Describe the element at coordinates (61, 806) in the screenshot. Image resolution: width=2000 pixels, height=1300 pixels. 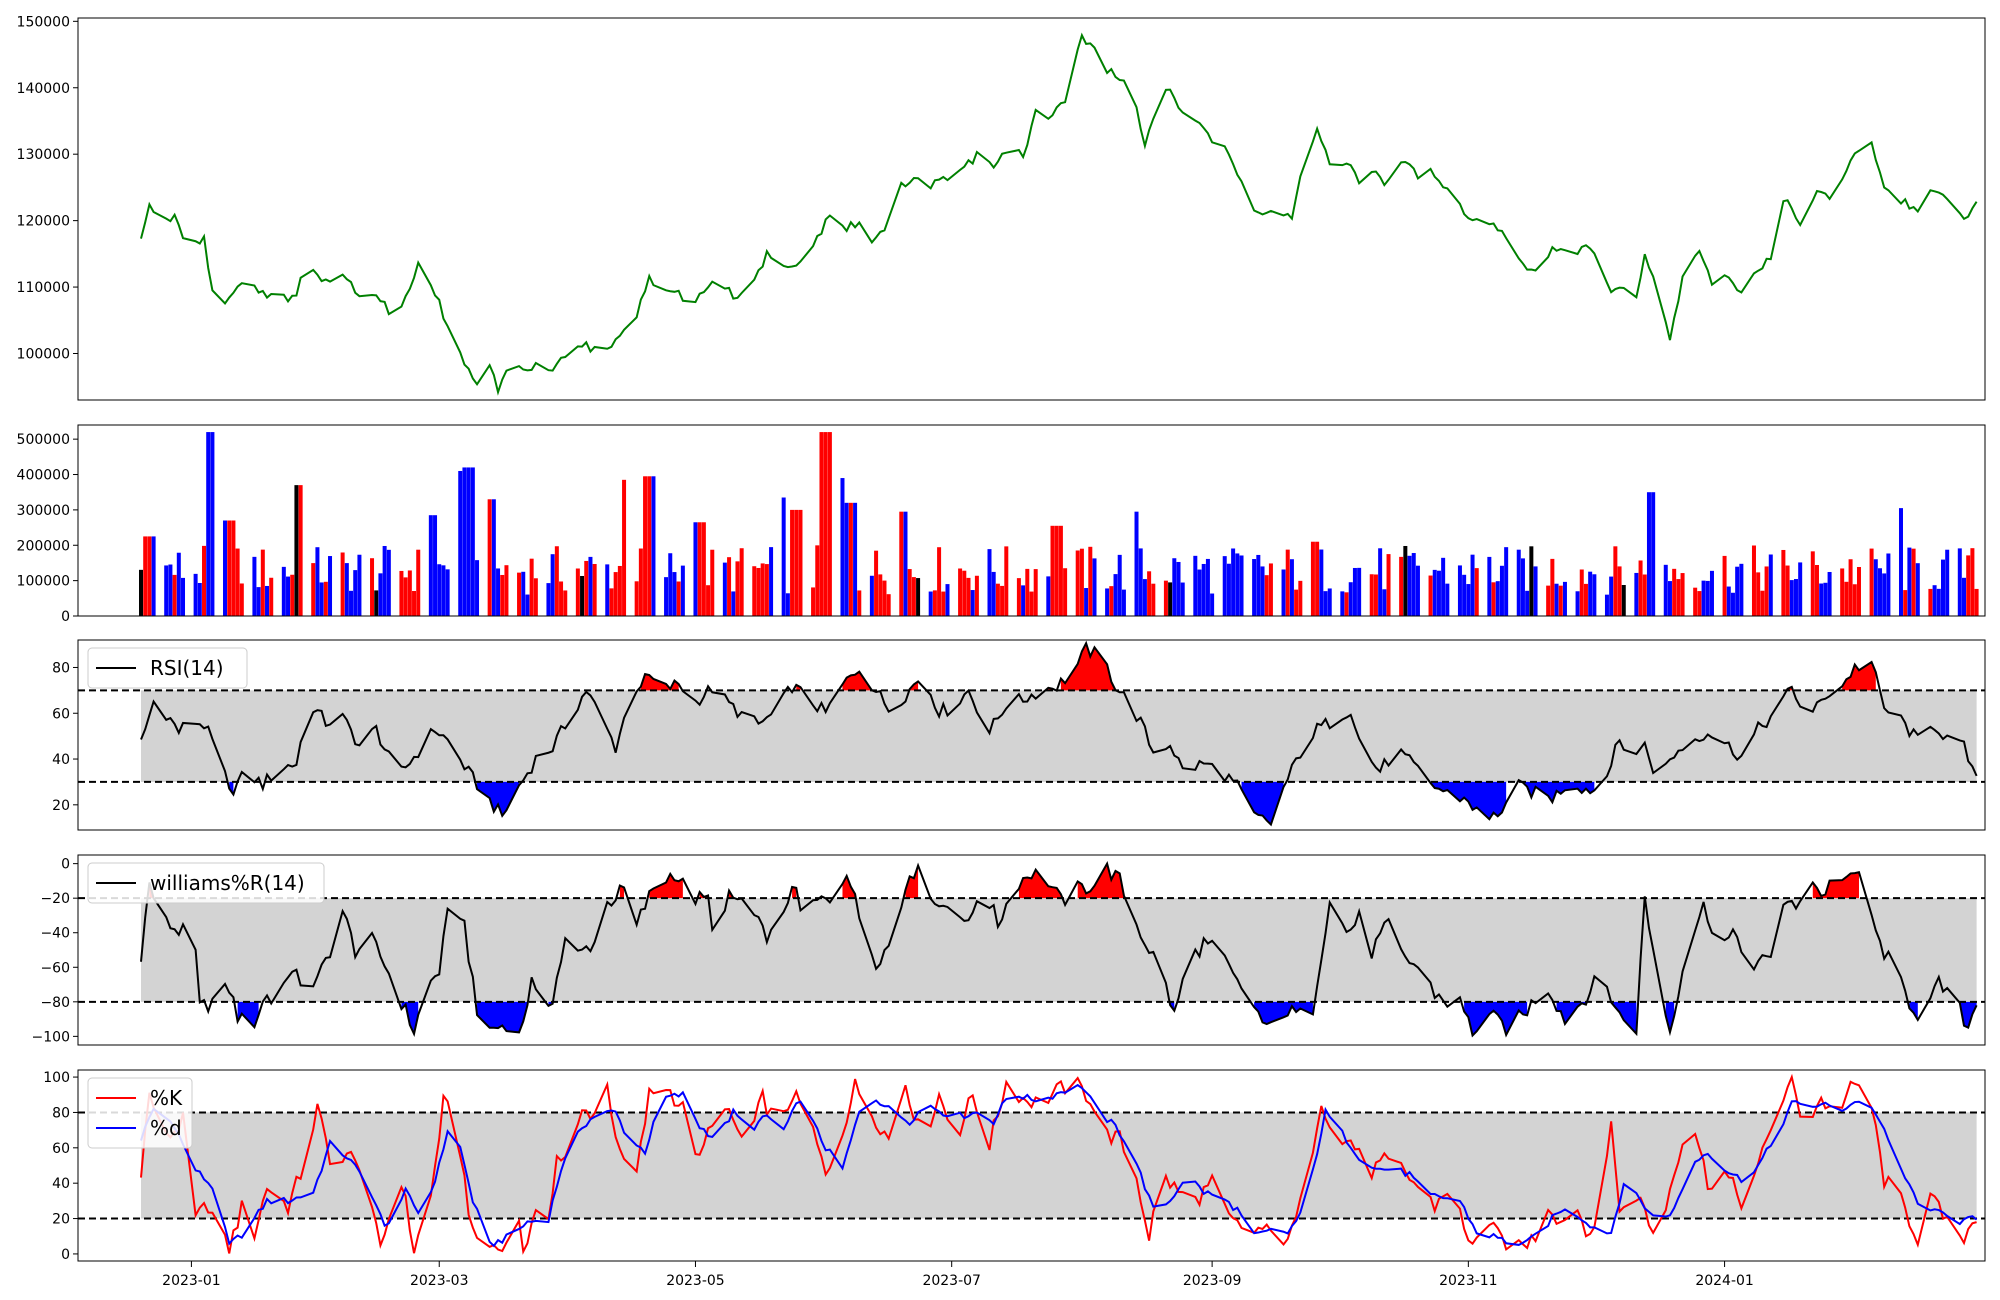
I see `rsi-ytick-label: 20` at that location.